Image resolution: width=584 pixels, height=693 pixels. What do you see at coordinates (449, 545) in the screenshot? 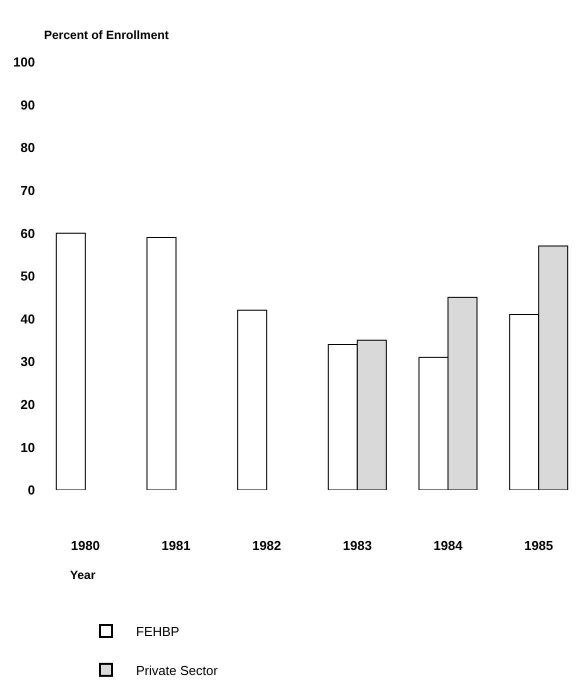
I see `x-tick-label: 1984` at bounding box center [449, 545].